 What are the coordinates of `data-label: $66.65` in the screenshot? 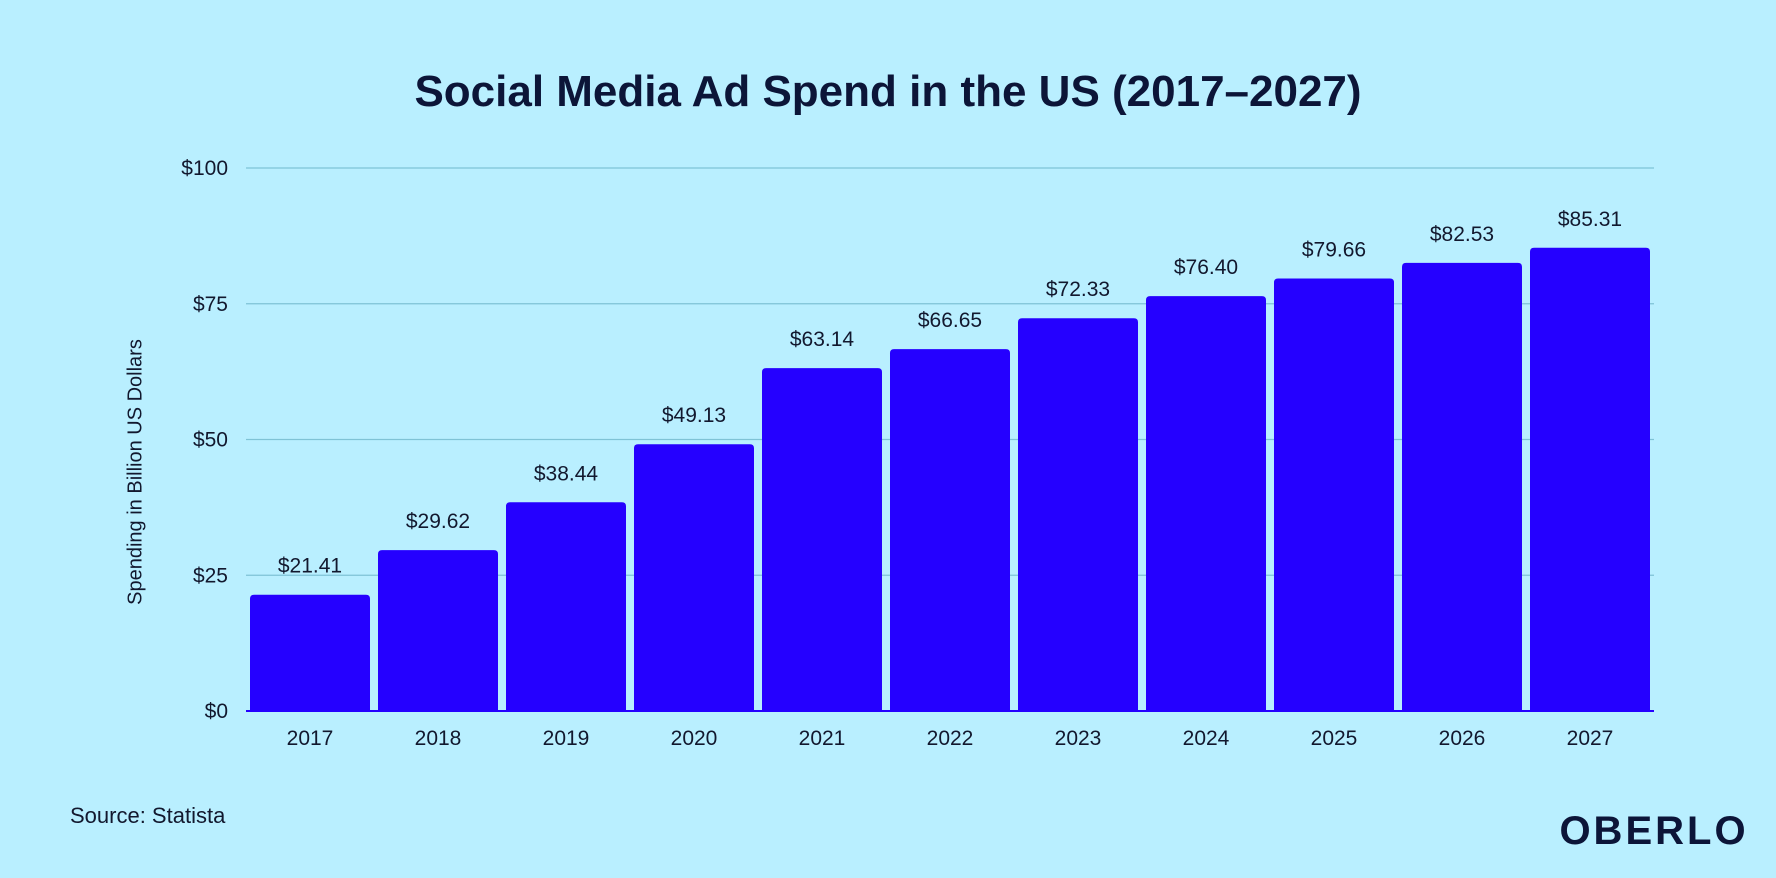 It's located at (950, 320).